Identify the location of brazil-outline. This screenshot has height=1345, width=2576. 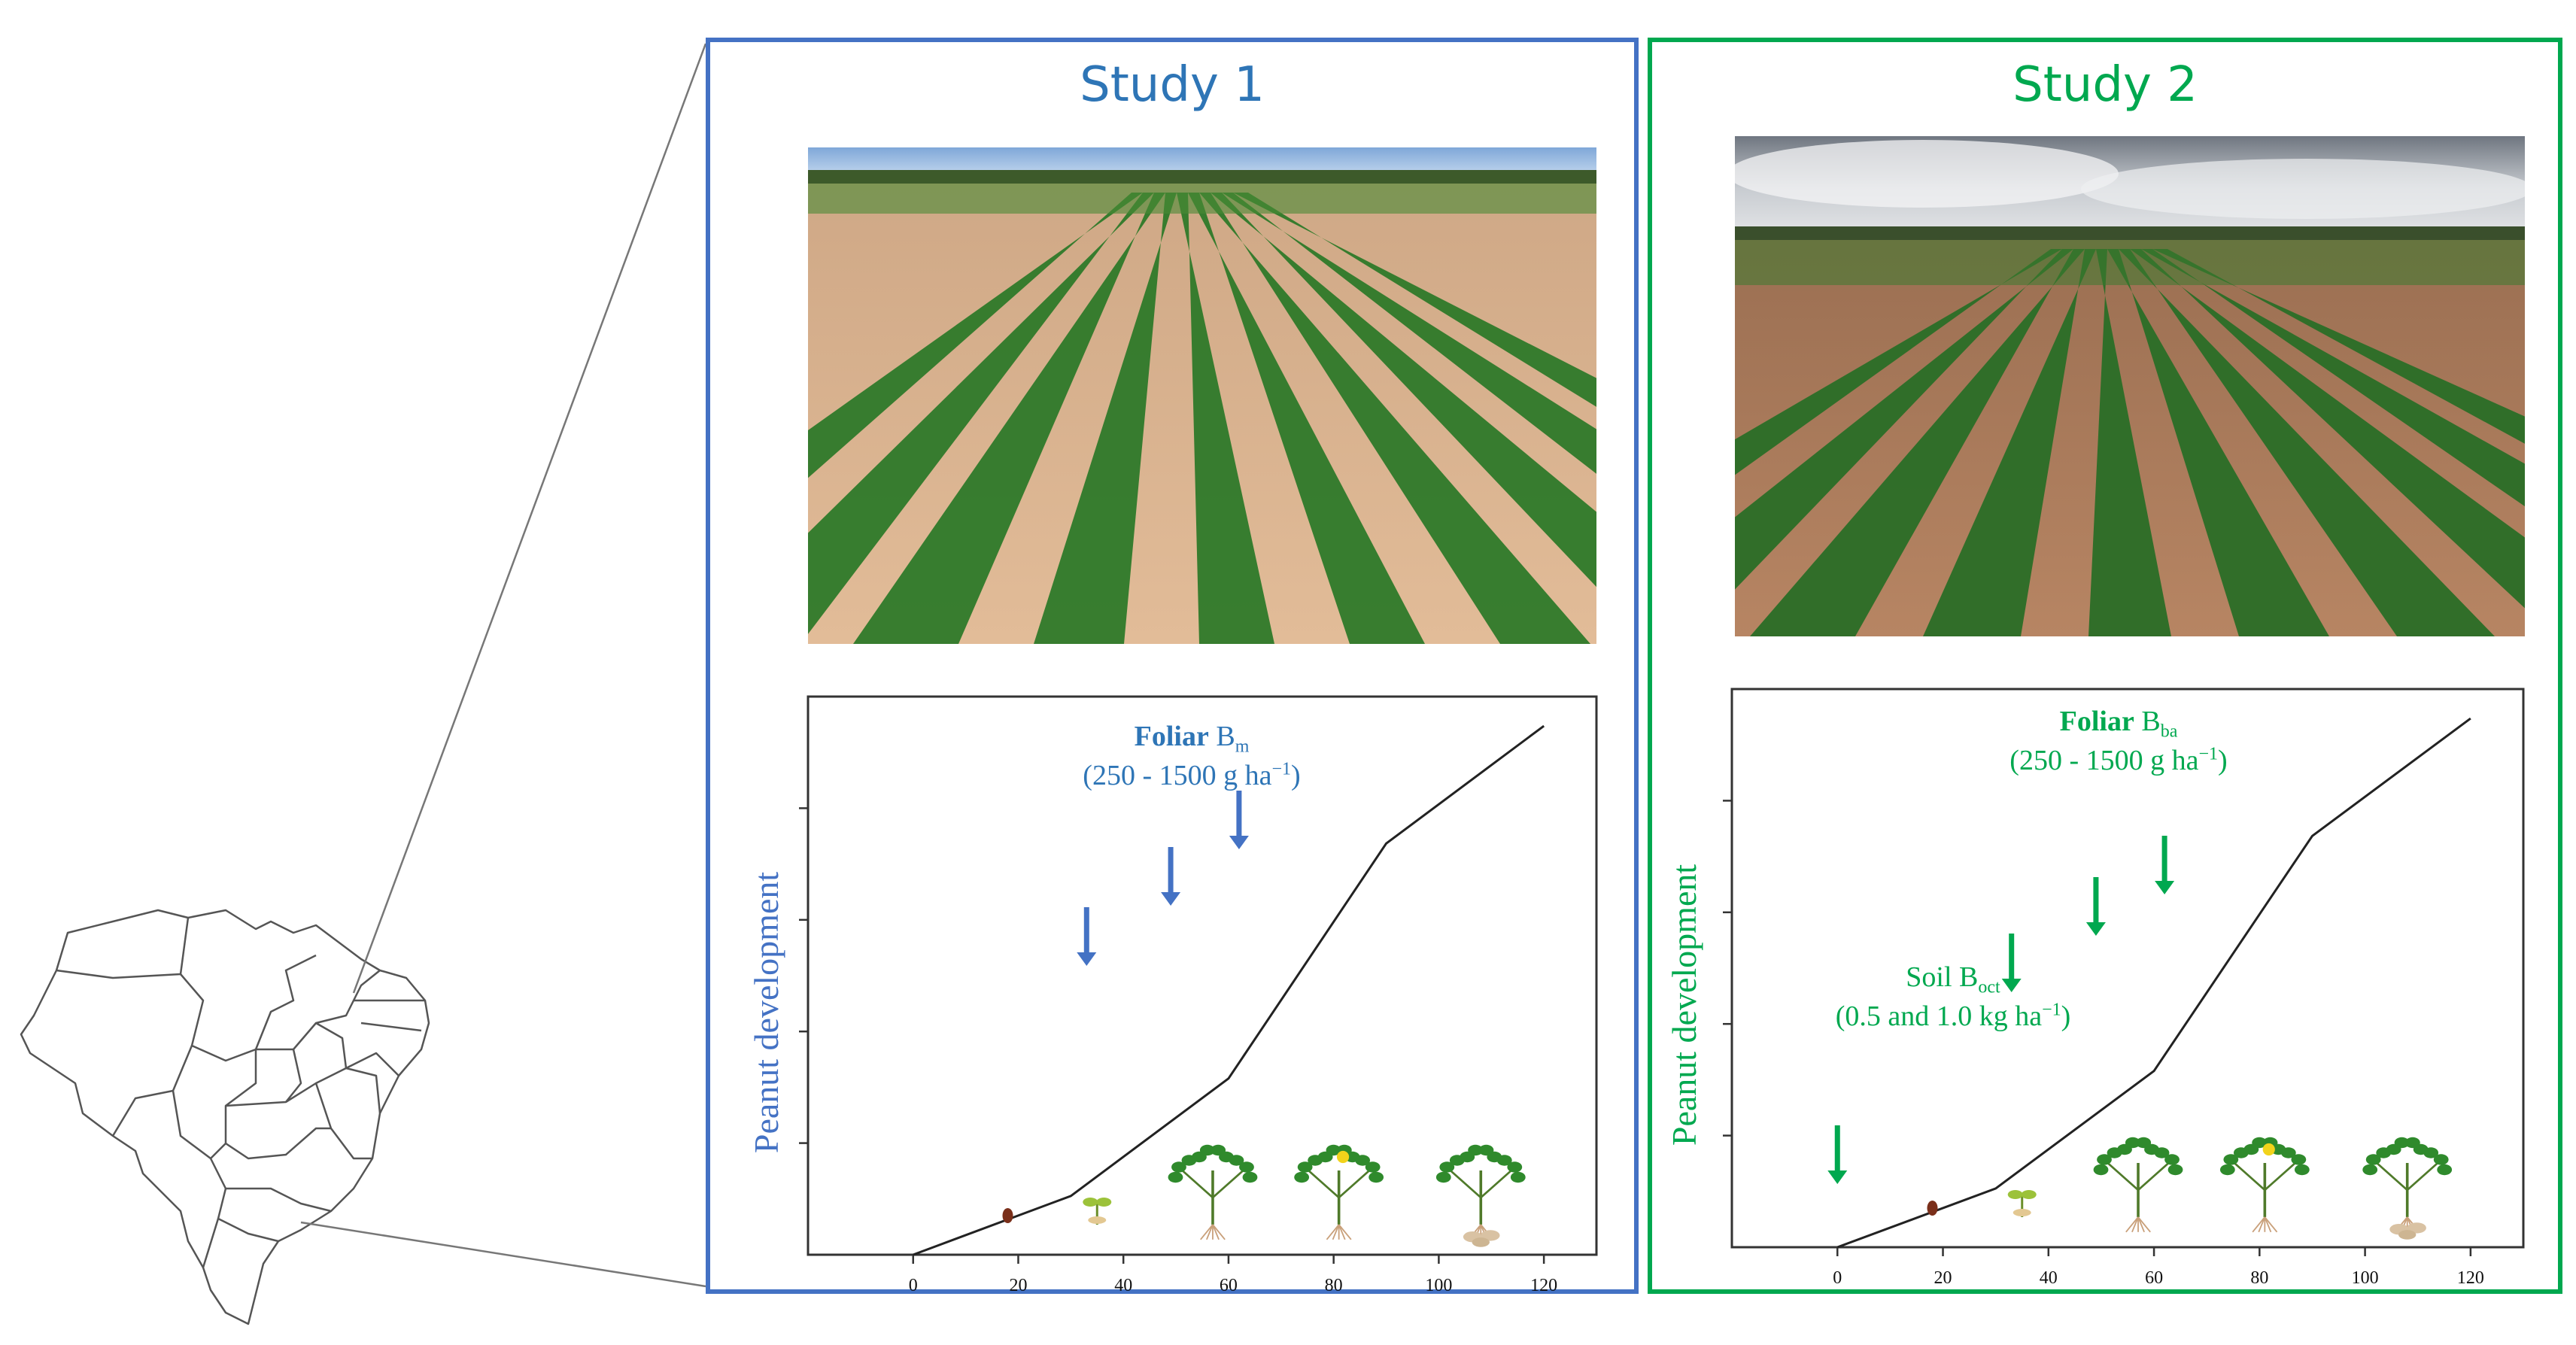
(225, 1117).